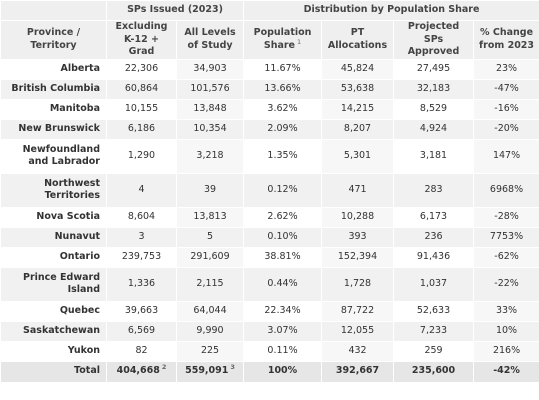 The image size is (539, 400). I want to click on excluding-cell: 3, so click(141, 237).